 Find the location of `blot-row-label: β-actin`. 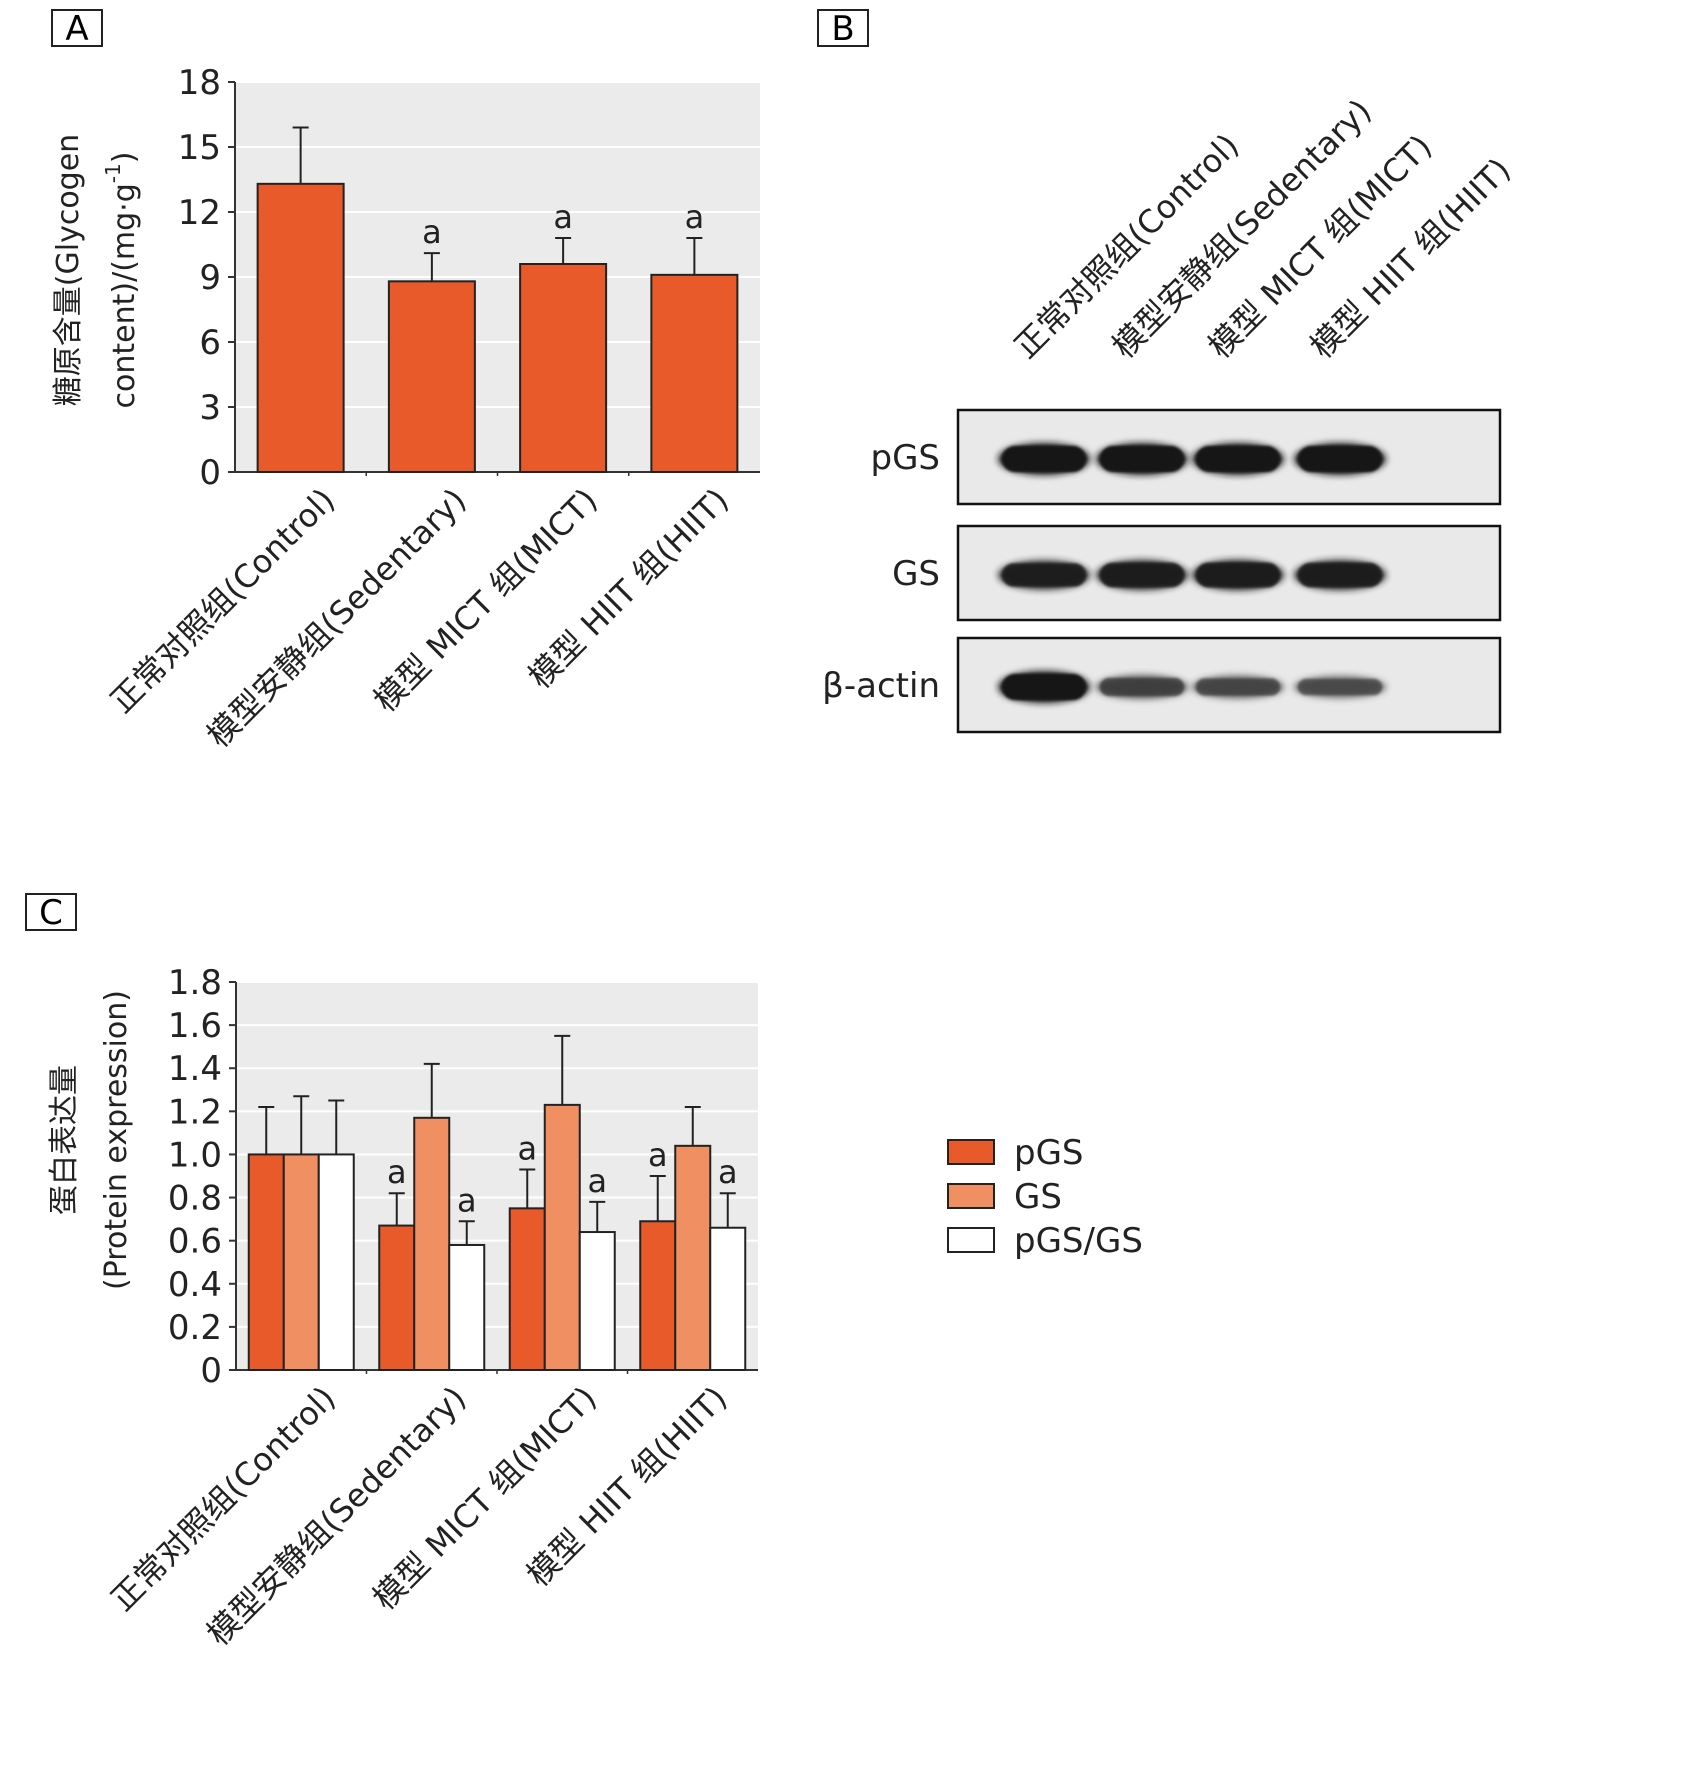

blot-row-label: β-actin is located at coordinates (881, 686).